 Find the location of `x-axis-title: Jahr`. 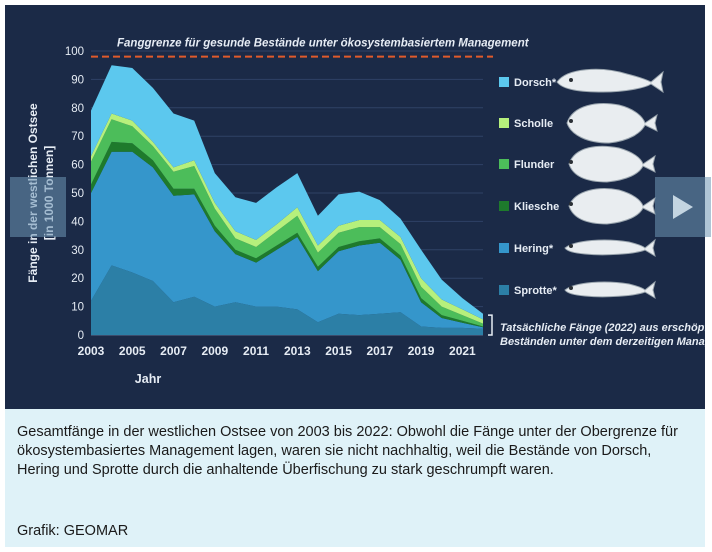

x-axis-title: Jahr is located at coordinates (148, 379).